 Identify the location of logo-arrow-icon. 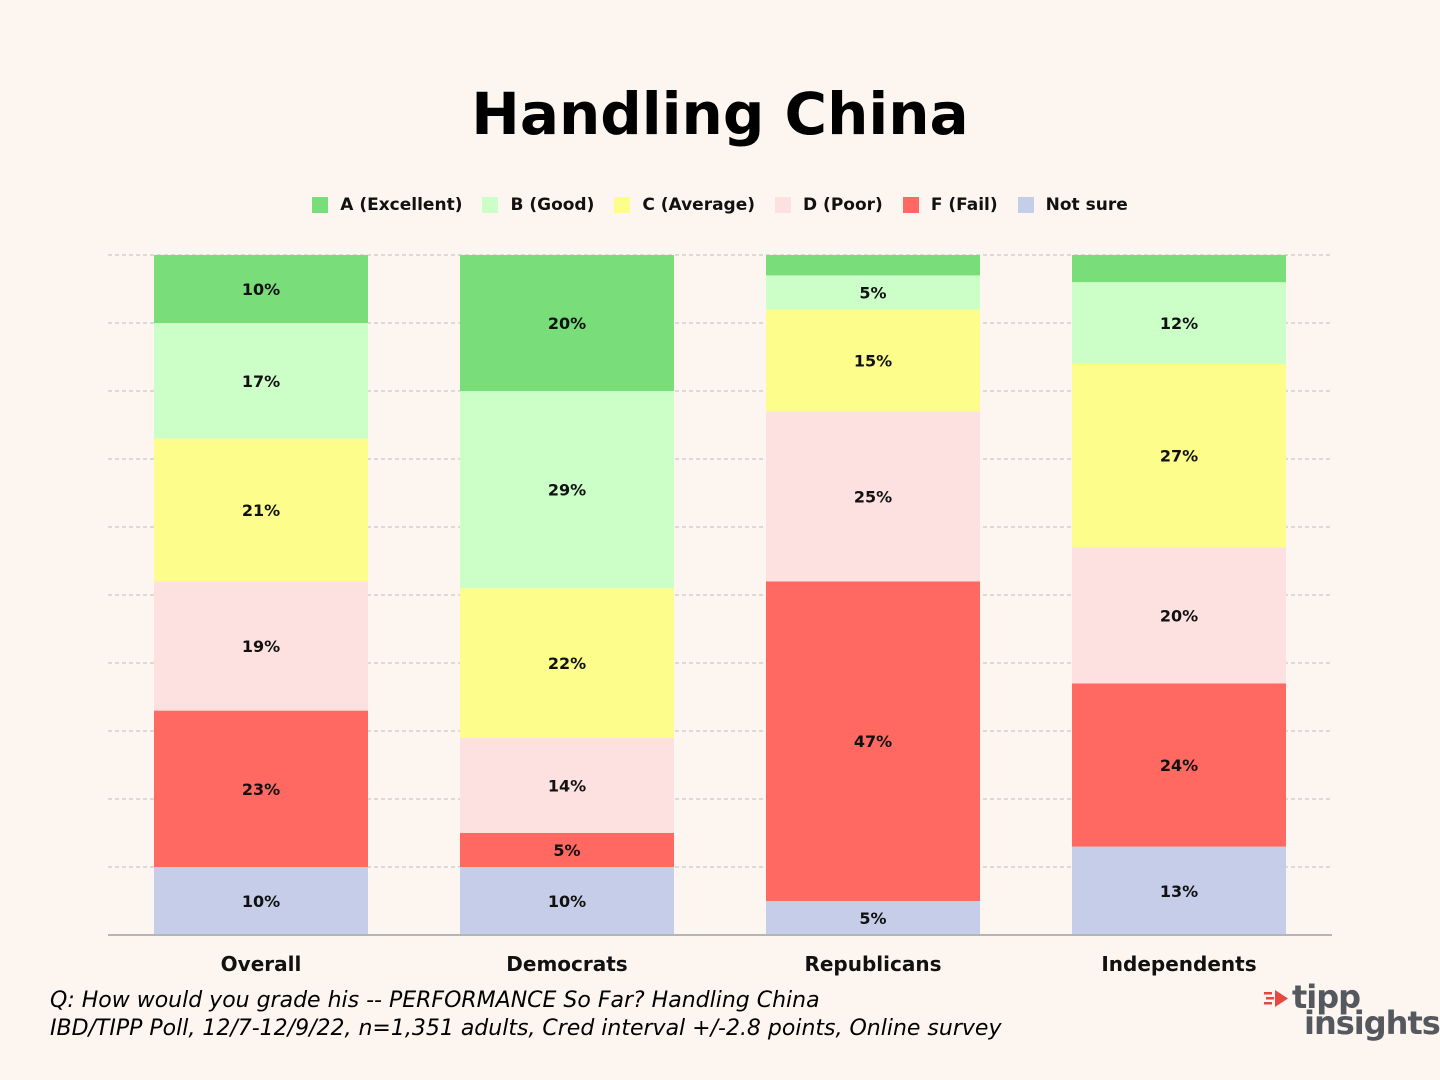
(1276, 998).